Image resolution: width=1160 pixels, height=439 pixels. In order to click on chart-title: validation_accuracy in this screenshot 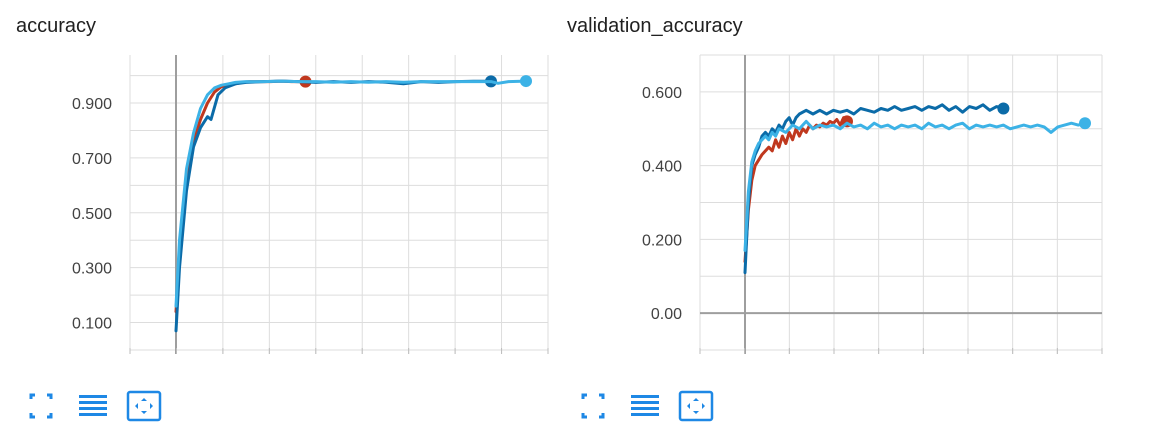, I will do `click(655, 26)`.